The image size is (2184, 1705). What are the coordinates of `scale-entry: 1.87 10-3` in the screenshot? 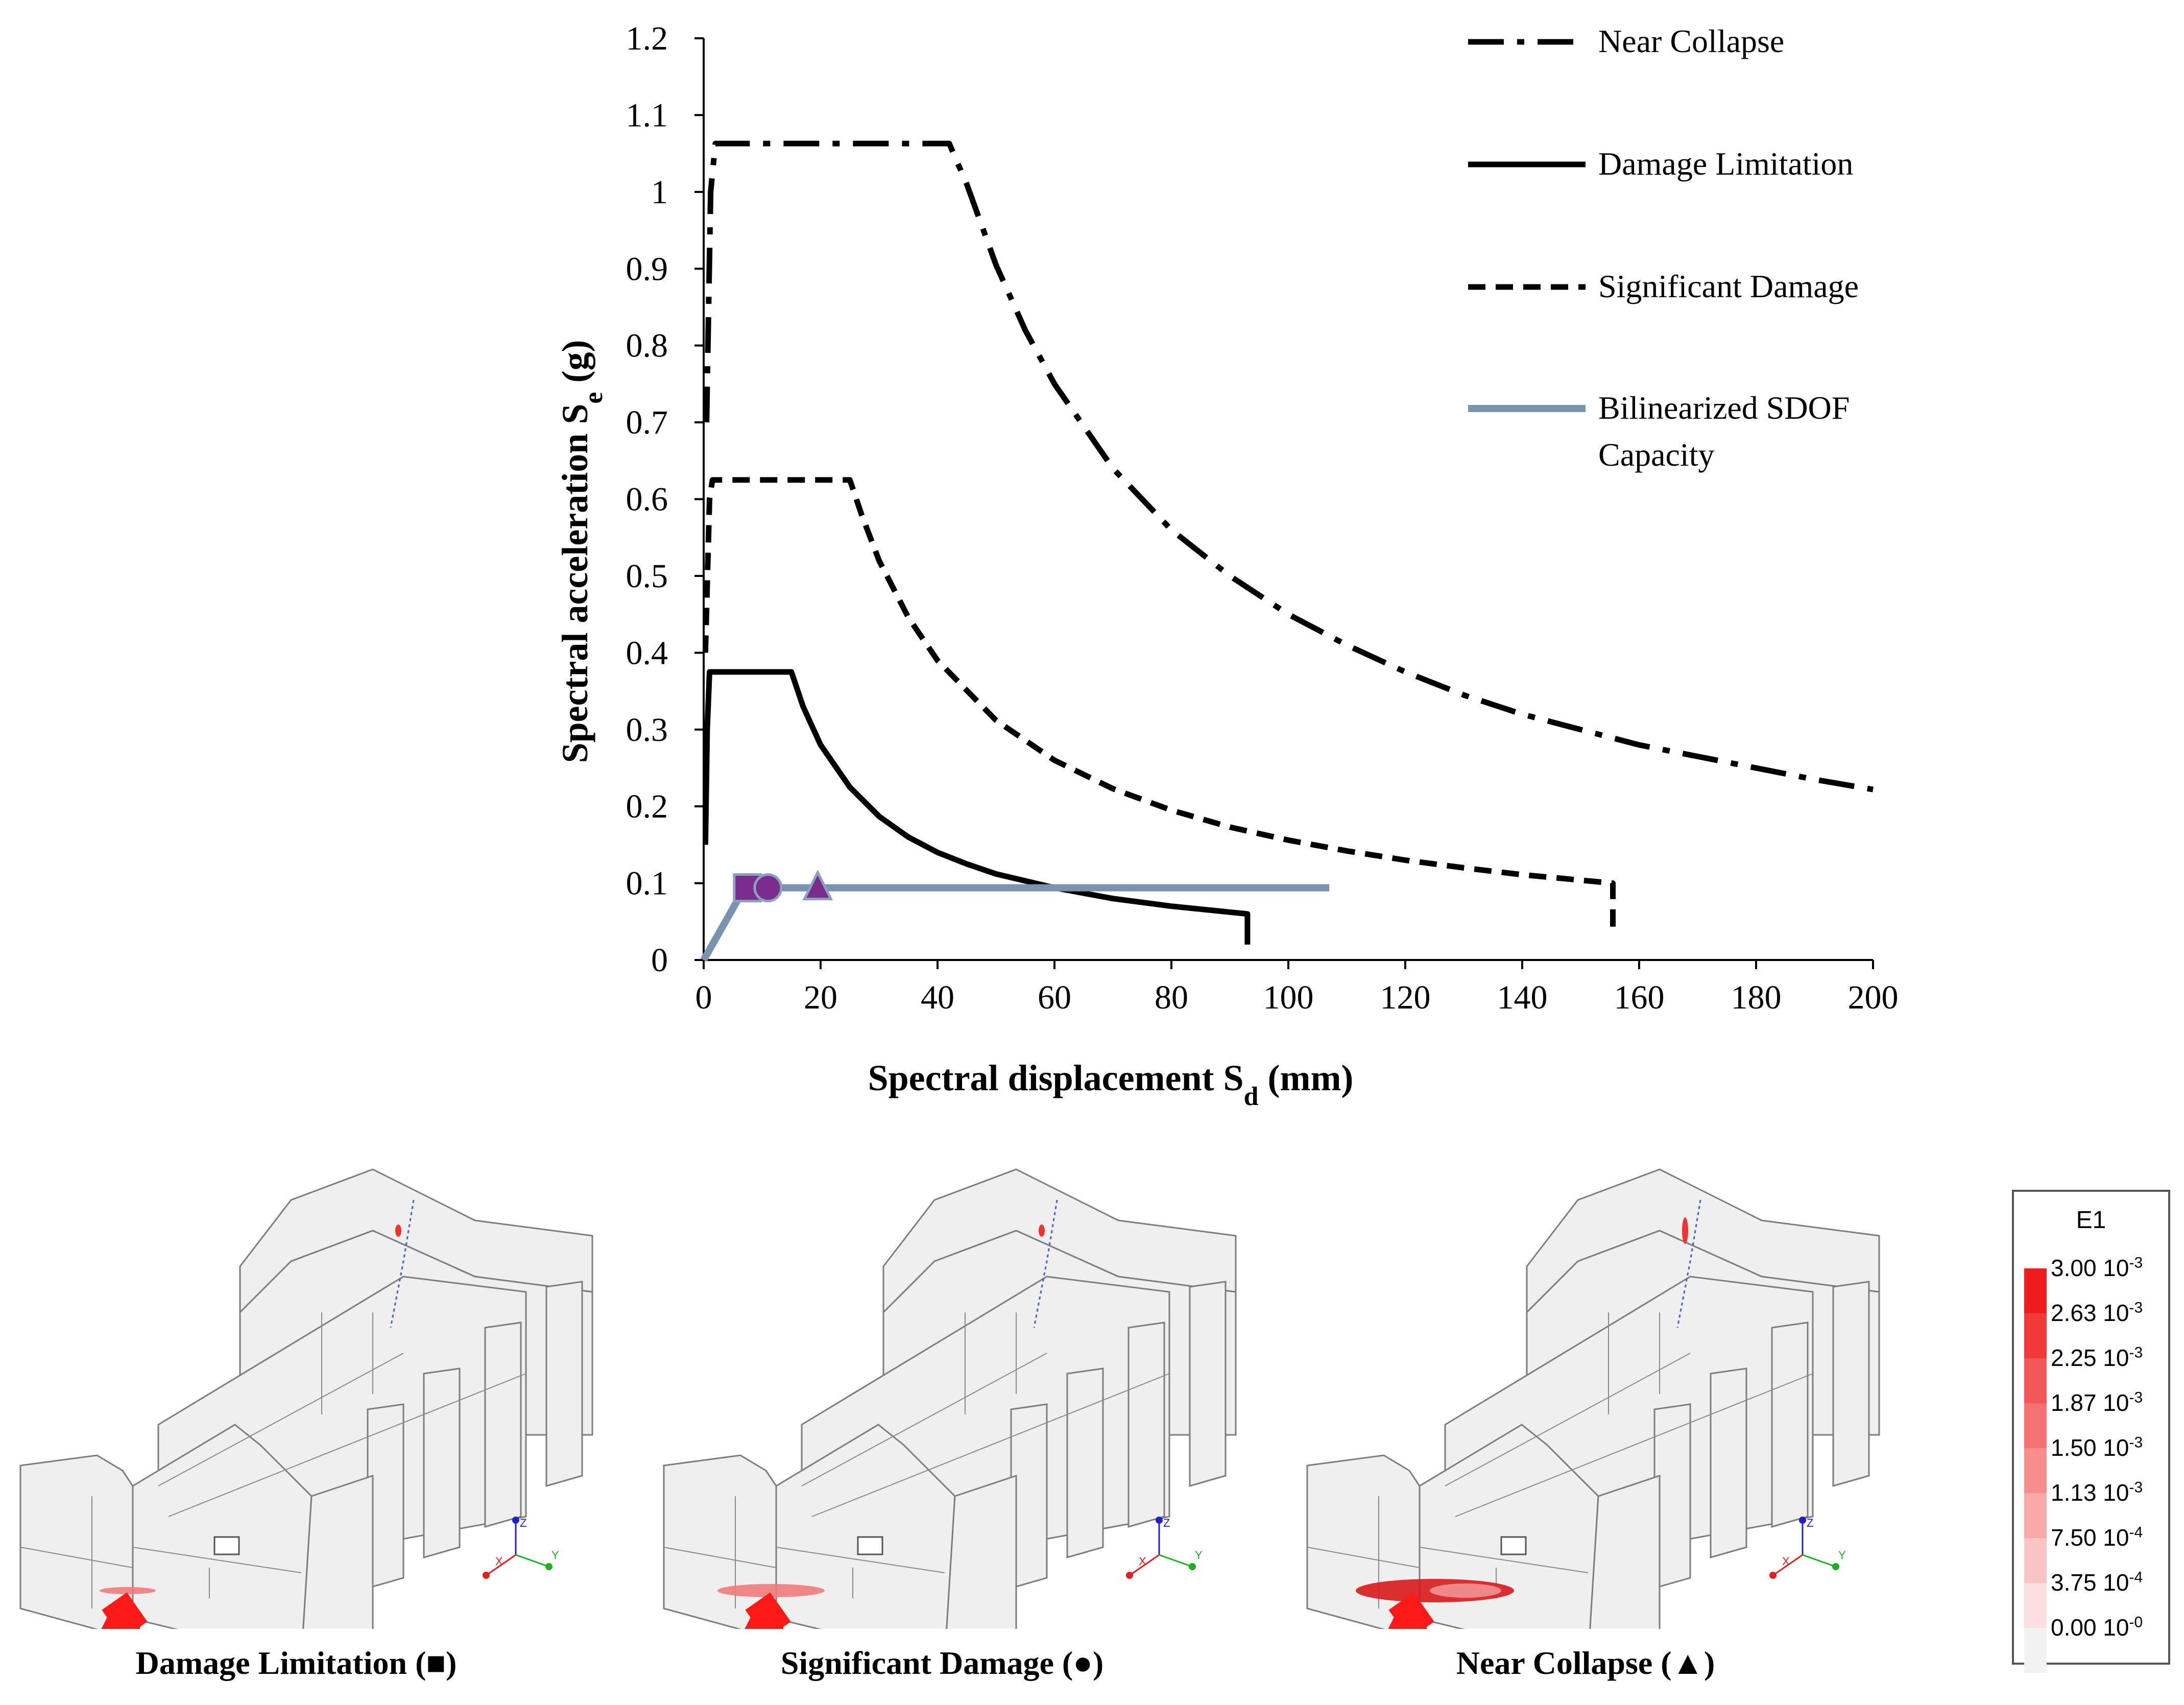 It's located at (2093, 1418).